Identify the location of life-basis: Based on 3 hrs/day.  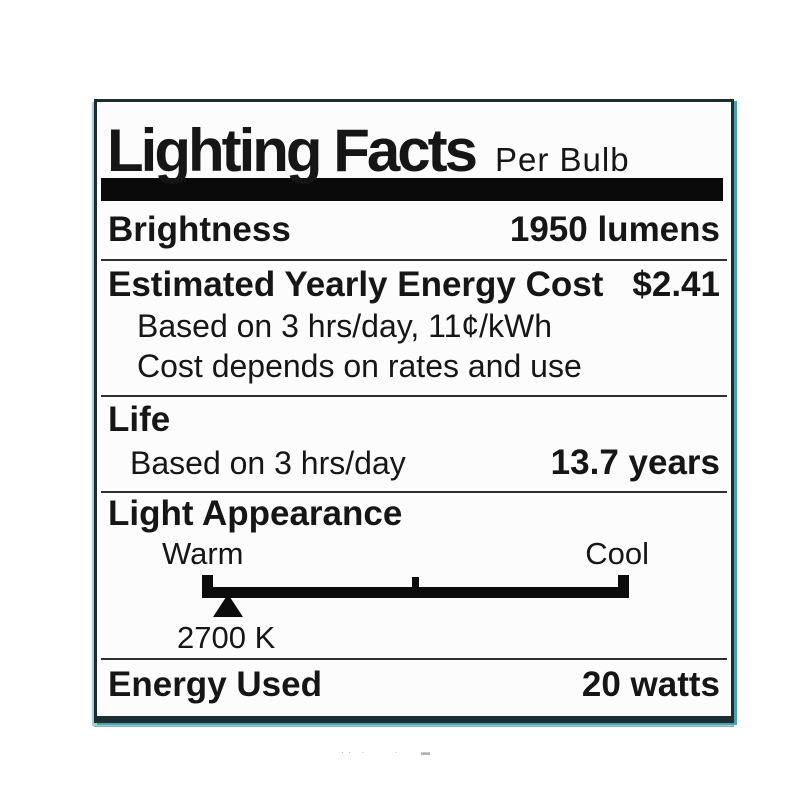
(268, 463).